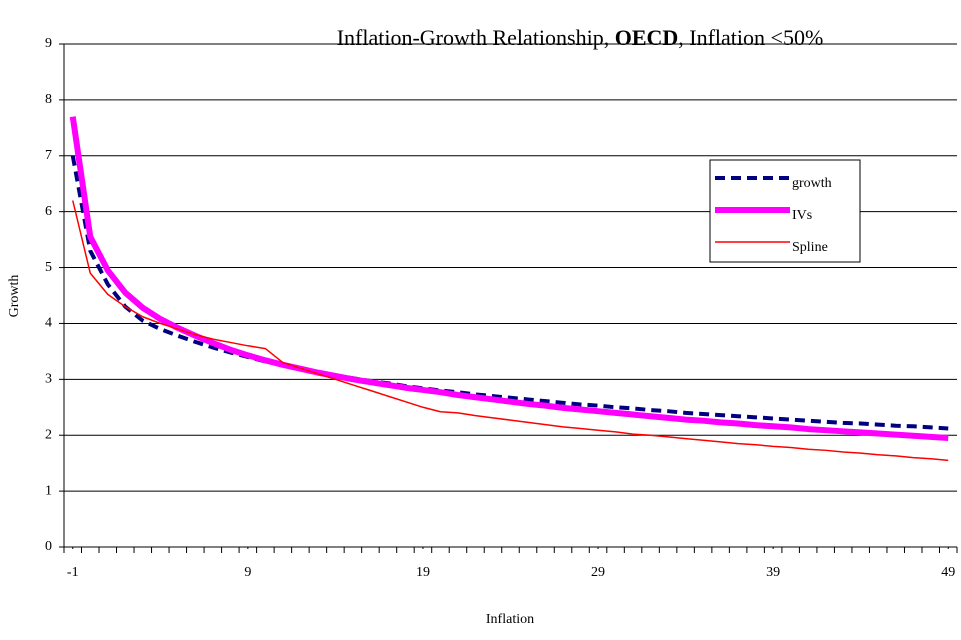 The image size is (961, 640). Describe the element at coordinates (48, 43) in the screenshot. I see `y-tick-label: 9` at that location.